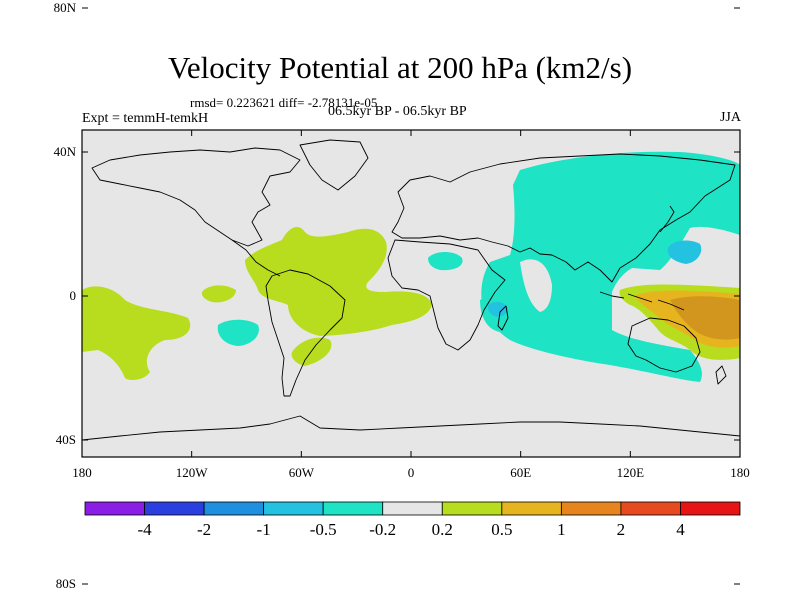  I want to click on colorbar: -4 -2 -1 -0.5 -0.2 0.2 0.5 1 2 4, so click(412, 520).